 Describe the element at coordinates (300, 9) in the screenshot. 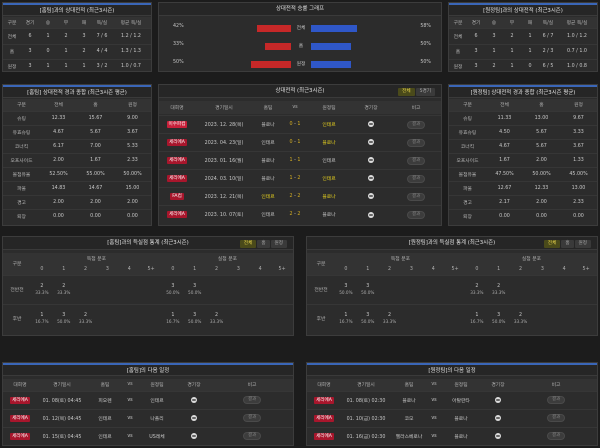

I see `panel-title: 상대전적 승률 그래프` at that location.